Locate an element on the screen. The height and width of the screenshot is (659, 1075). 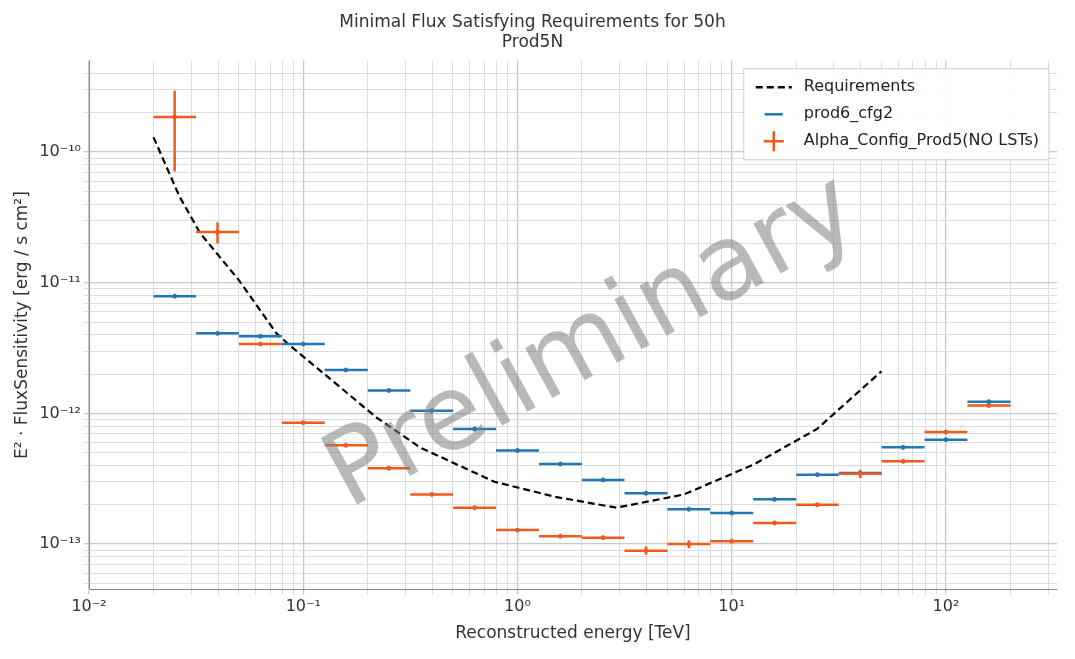
chart-title: Minimal Flux Satisfying Requirements for 50h is located at coordinates (532, 20).